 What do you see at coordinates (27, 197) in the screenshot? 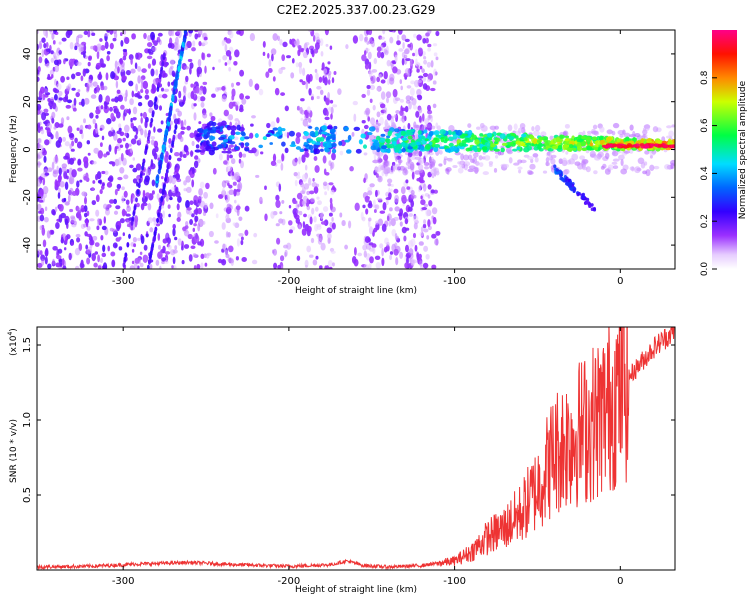
I see `y-tick-label: -20` at bounding box center [27, 197].